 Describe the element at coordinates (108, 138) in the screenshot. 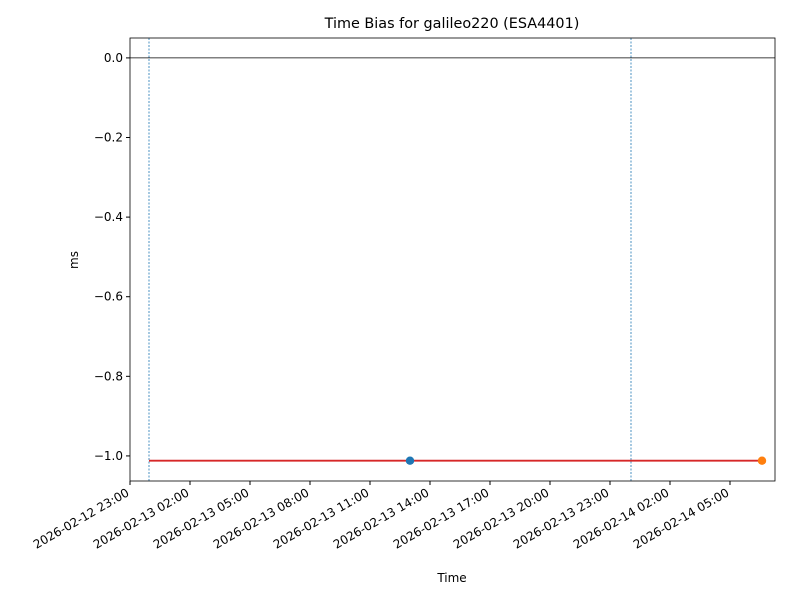

I see `y-tick-label: −0.2` at that location.